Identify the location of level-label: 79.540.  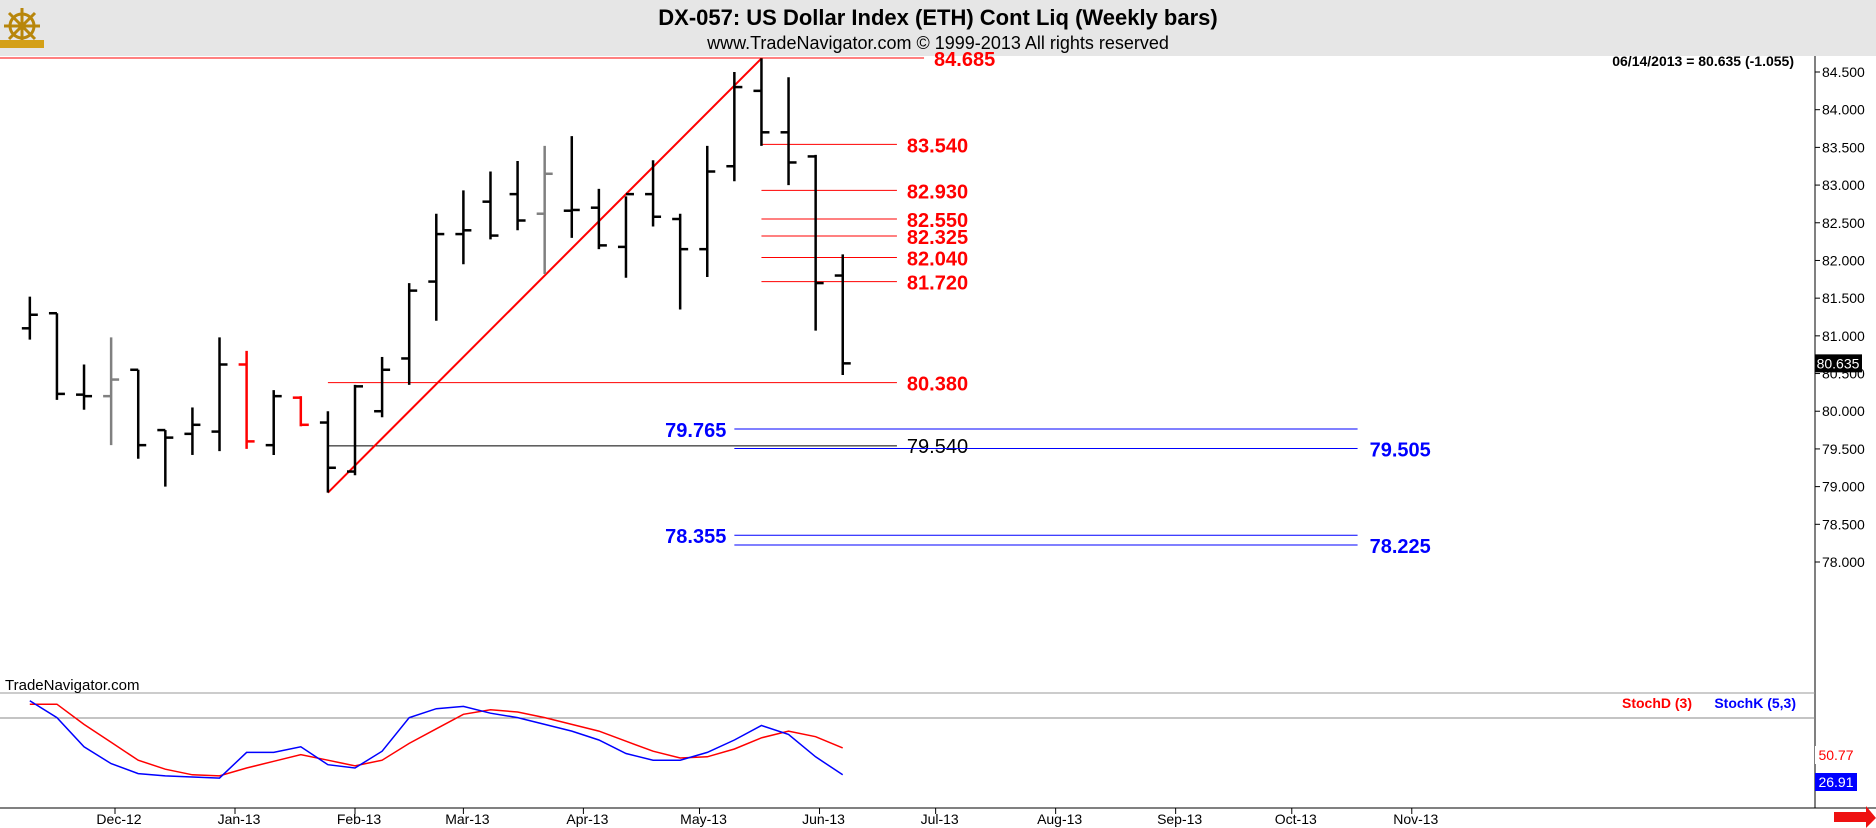
(937, 447).